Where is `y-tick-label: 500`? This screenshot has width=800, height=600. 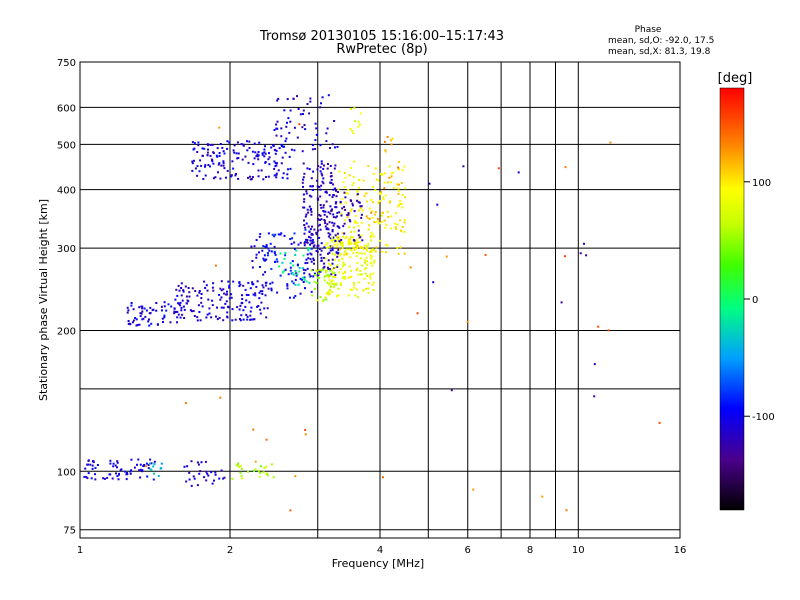 y-tick-label: 500 is located at coordinates (66, 145).